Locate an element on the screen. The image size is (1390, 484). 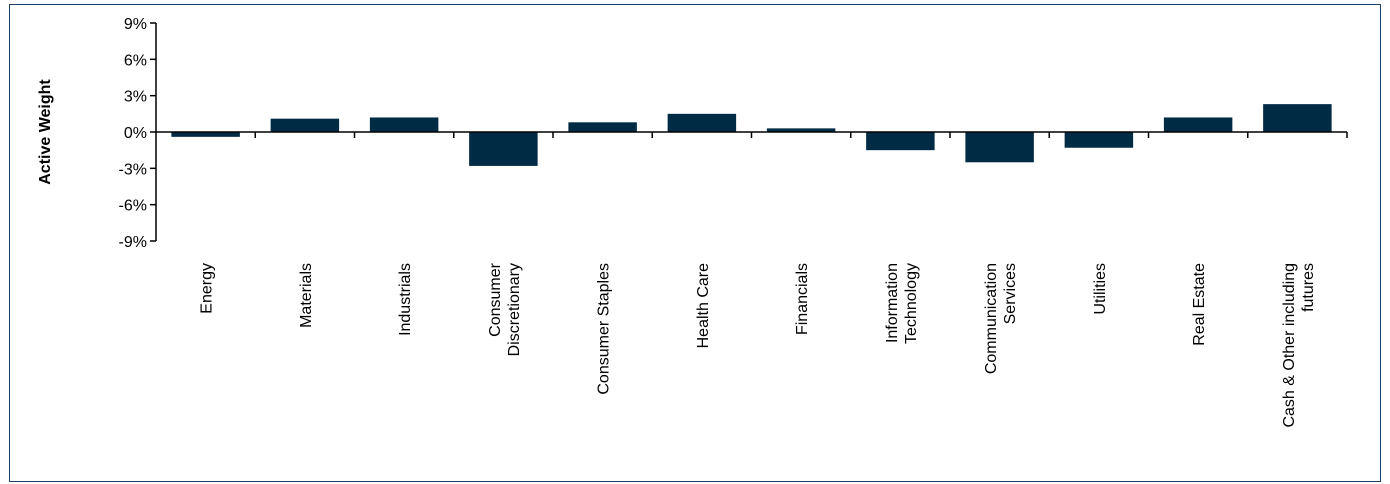
bars is located at coordinates (751, 135).